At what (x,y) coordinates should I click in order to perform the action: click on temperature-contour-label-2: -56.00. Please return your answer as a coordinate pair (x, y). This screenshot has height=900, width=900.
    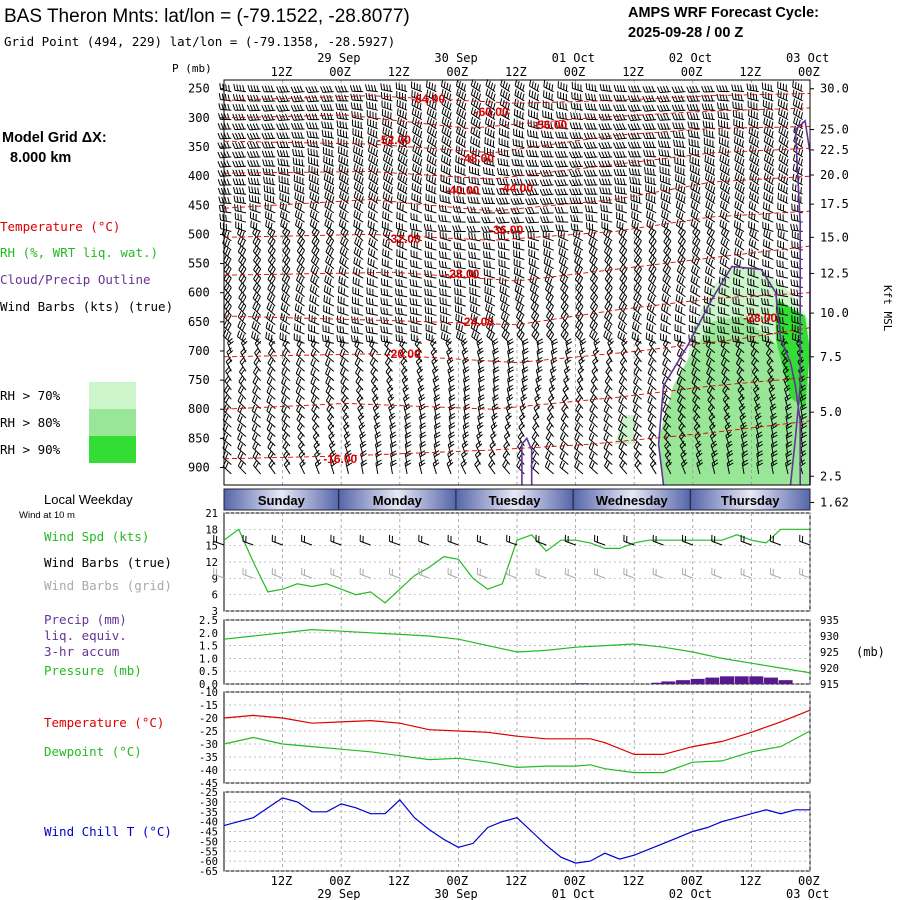
    Looking at the image, I should click on (550, 125).